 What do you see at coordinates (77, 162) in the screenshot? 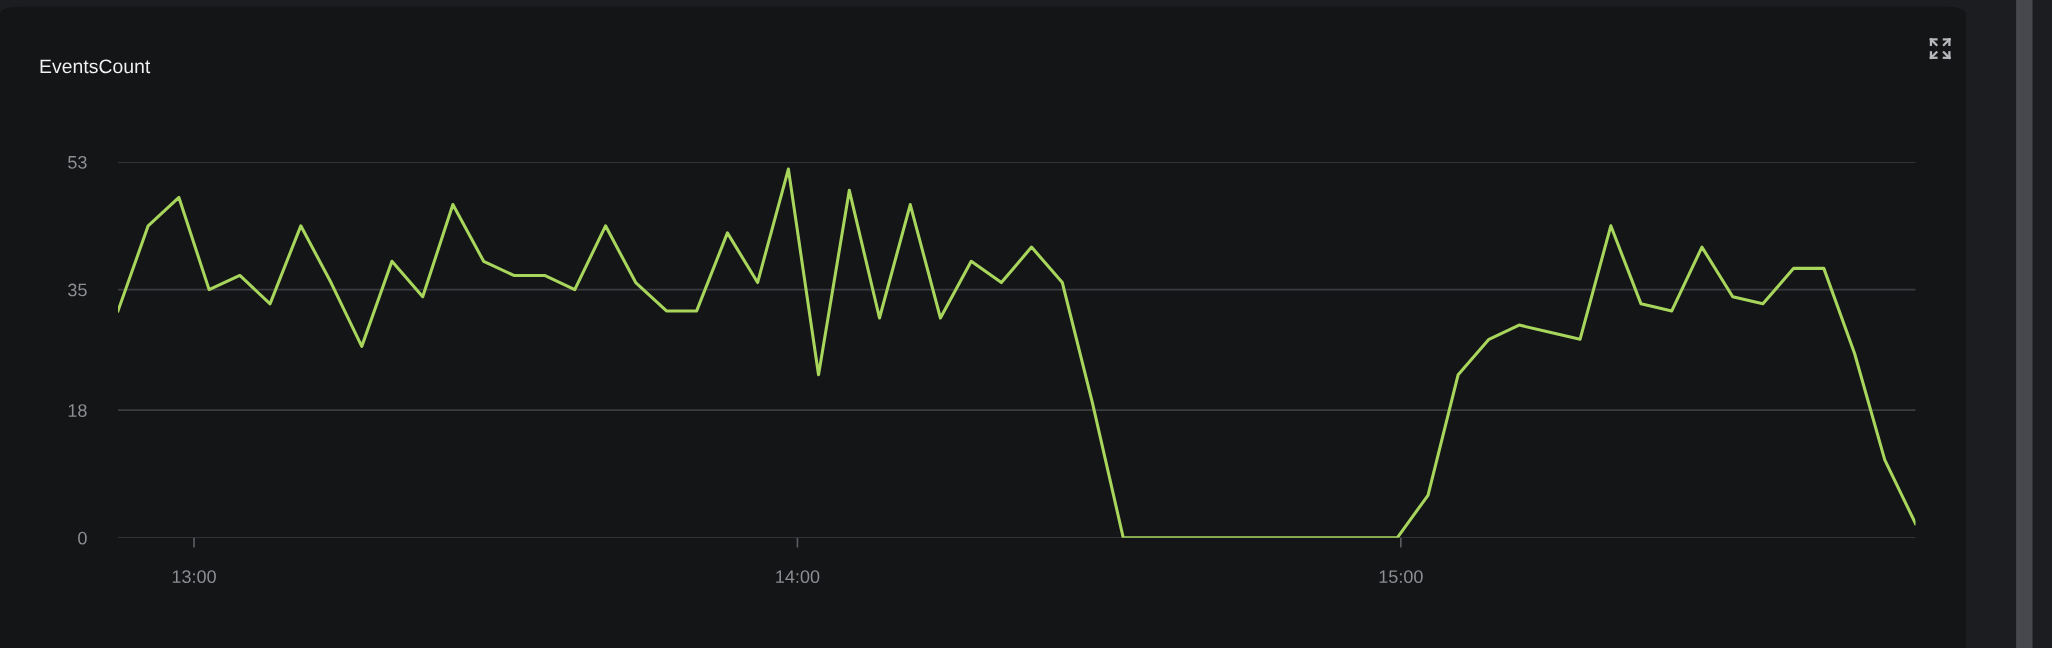
I see `y-tick-label: 53` at bounding box center [77, 162].